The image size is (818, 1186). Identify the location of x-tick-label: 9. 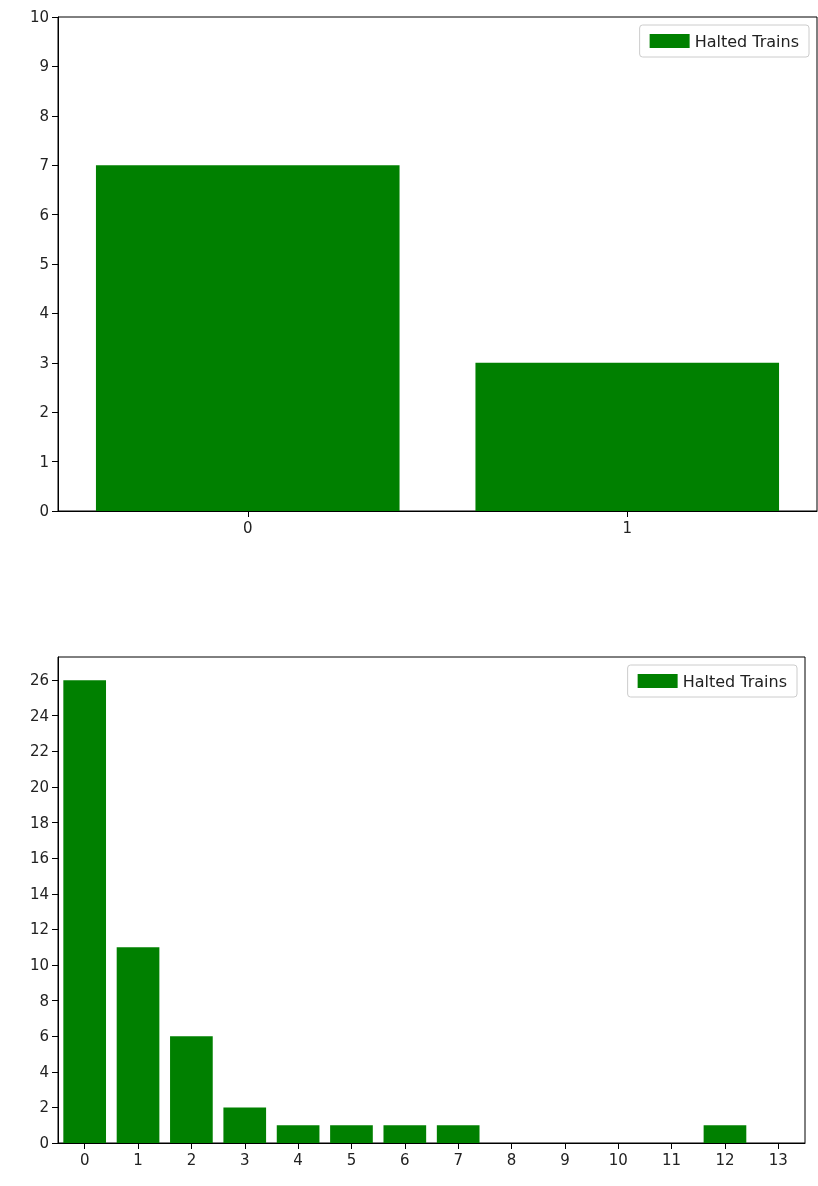
(565, 1159).